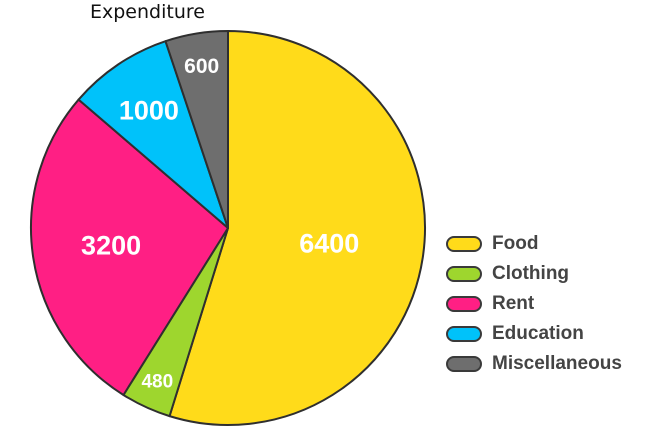 The width and height of the screenshot is (659, 437). Describe the element at coordinates (464, 274) in the screenshot. I see `legend-swatch-clothing` at that location.